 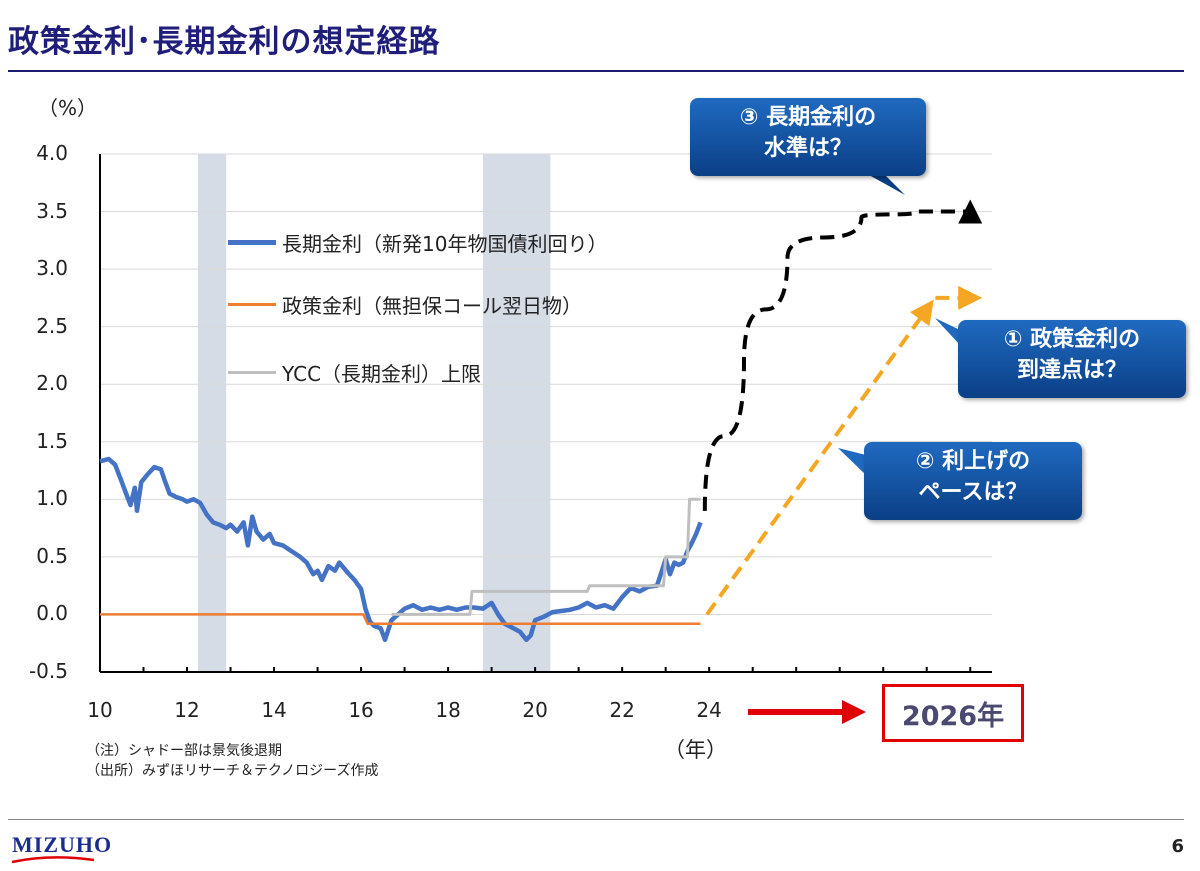 I want to click on y-tick-label: 2.0, so click(x=52, y=383).